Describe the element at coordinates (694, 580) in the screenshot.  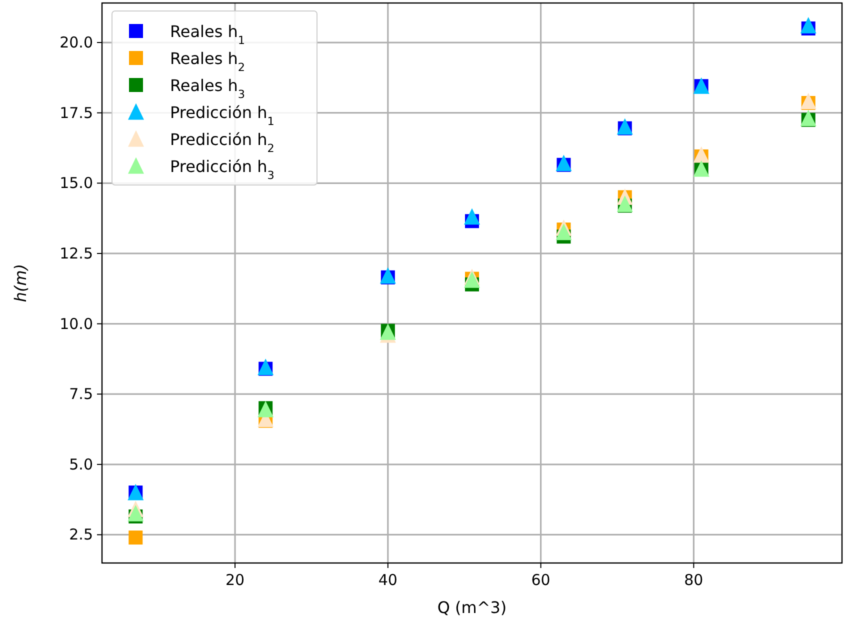
I see `x-tick-label: 80` at that location.